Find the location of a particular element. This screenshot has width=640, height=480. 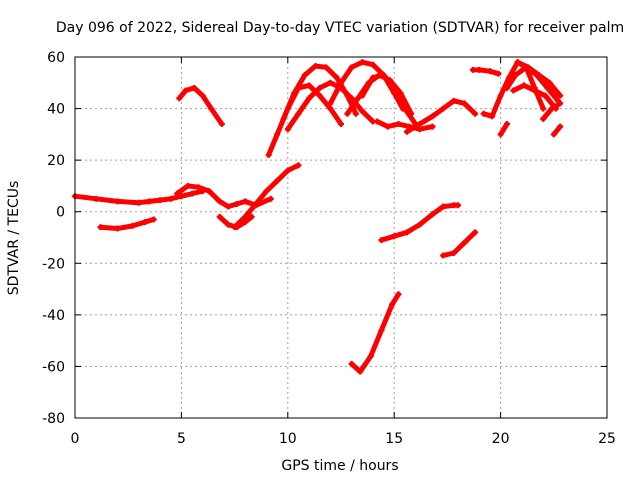

x-tick-label: 20 is located at coordinates (501, 439).